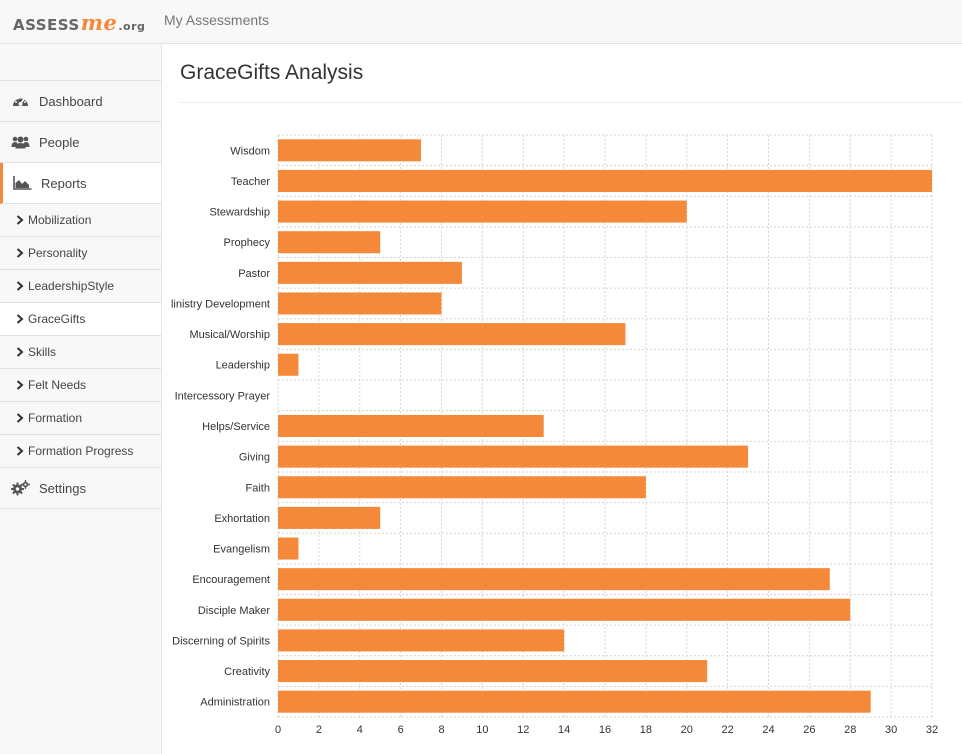 The height and width of the screenshot is (754, 962). Describe the element at coordinates (58, 253) in the screenshot. I see `sidebar-subitem-label: Personality` at that location.